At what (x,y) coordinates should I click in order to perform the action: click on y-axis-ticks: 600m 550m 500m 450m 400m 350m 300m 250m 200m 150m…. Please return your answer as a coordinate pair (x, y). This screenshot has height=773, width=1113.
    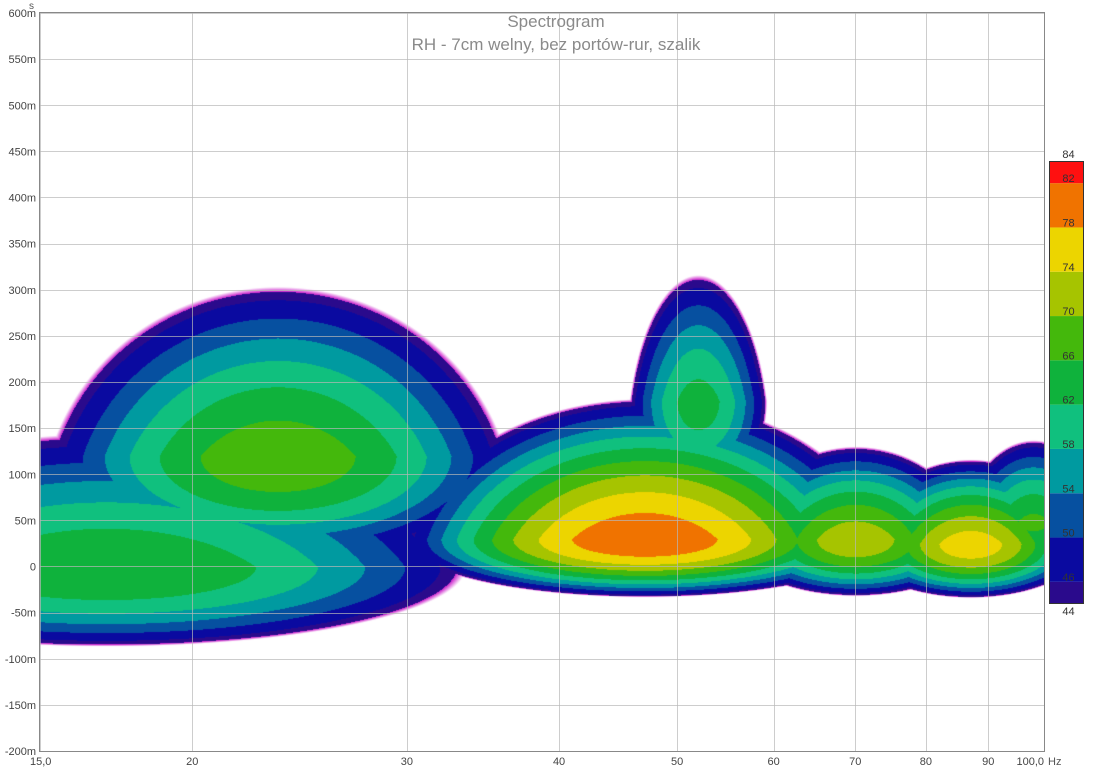
    Looking at the image, I should click on (20, 383).